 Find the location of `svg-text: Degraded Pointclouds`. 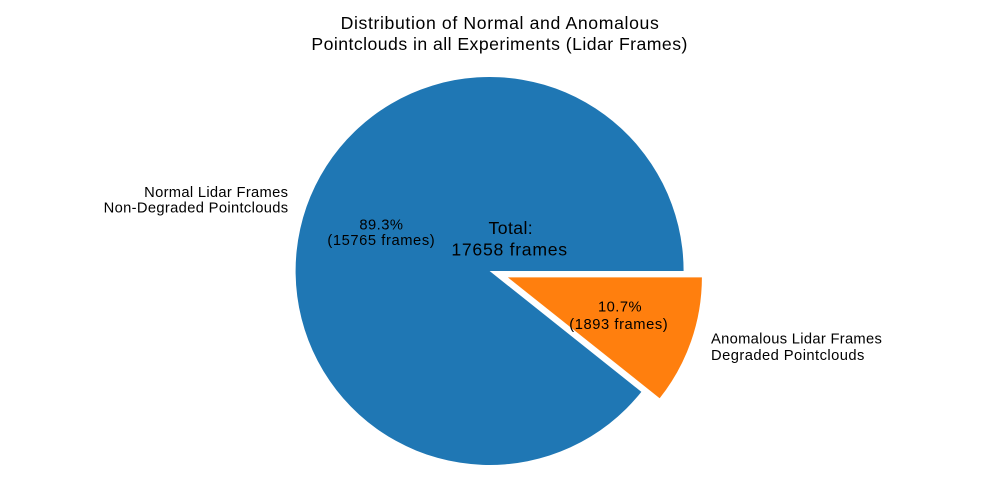

svg-text: Degraded Pointclouds is located at coordinates (788, 356).